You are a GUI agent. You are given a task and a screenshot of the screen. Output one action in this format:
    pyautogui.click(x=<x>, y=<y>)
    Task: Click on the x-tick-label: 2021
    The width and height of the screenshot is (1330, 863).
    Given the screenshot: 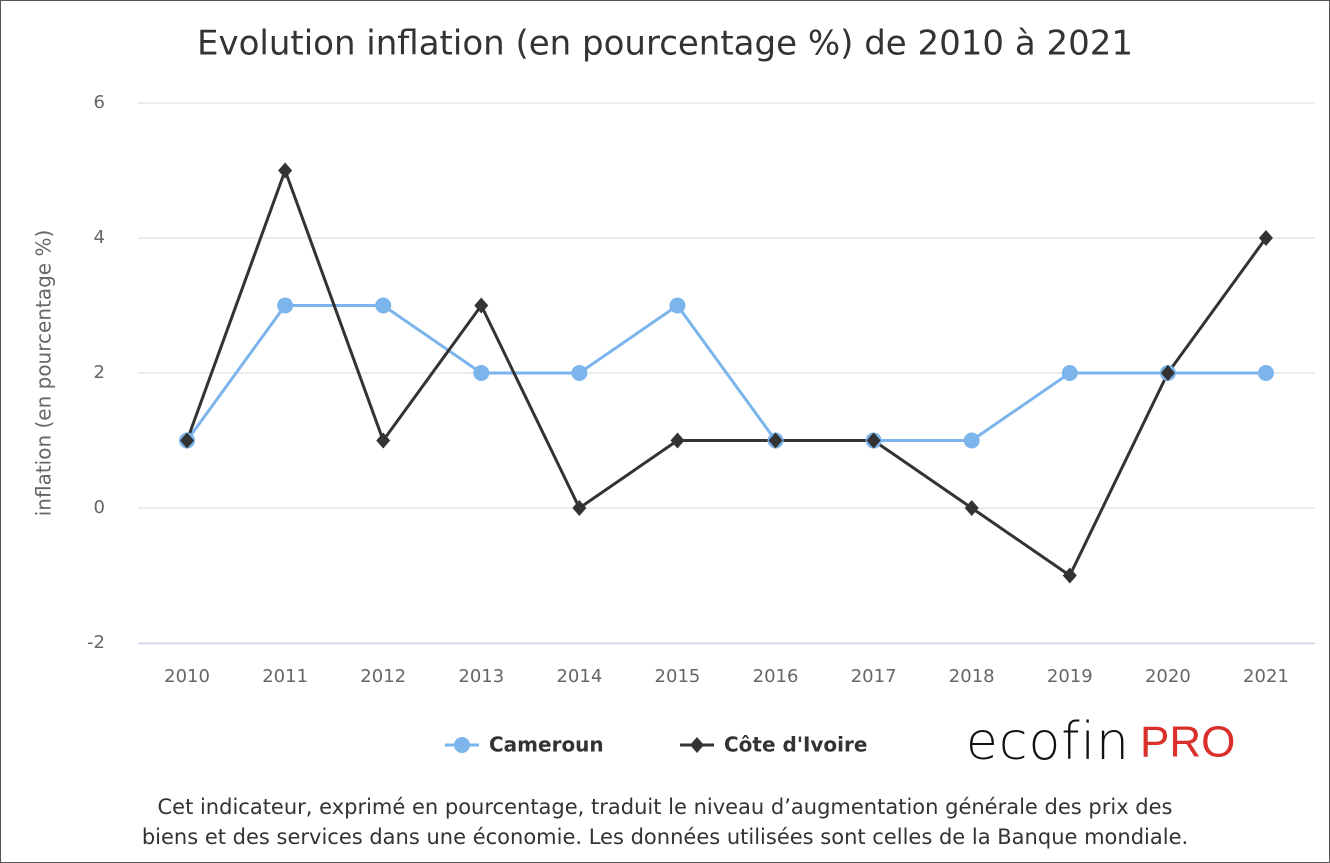 What is the action you would take?
    pyautogui.click(x=1266, y=676)
    